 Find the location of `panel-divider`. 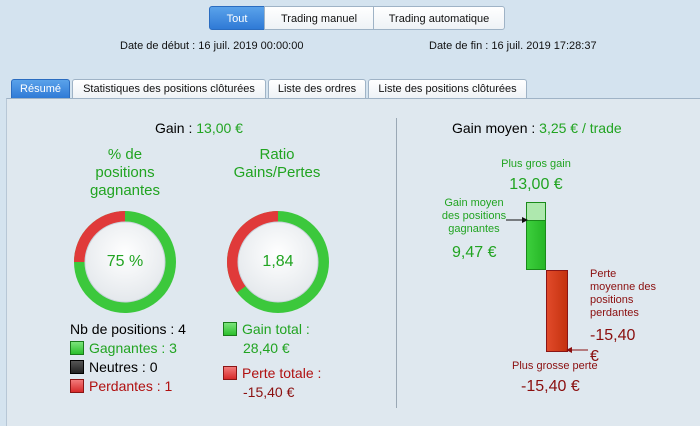

panel-divider is located at coordinates (396, 263).